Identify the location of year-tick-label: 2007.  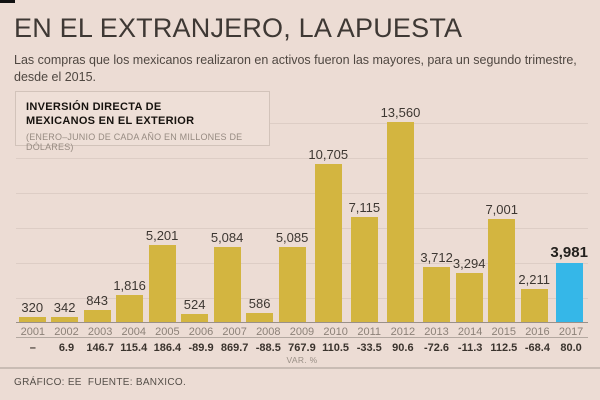
(234, 332).